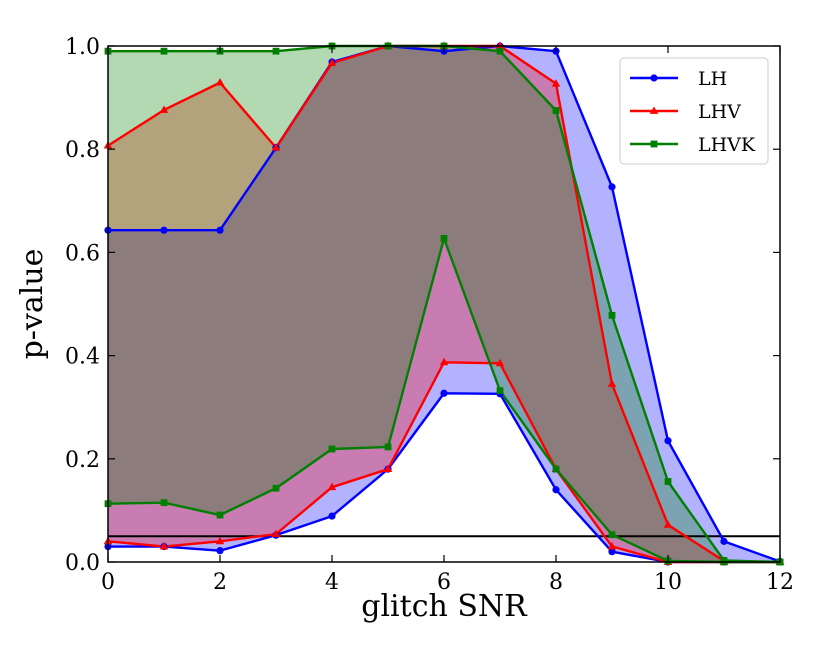 Image resolution: width=830 pixels, height=664 pixels. What do you see at coordinates (727, 145) in the screenshot?
I see `legend-lhvk-label: LHVK` at bounding box center [727, 145].